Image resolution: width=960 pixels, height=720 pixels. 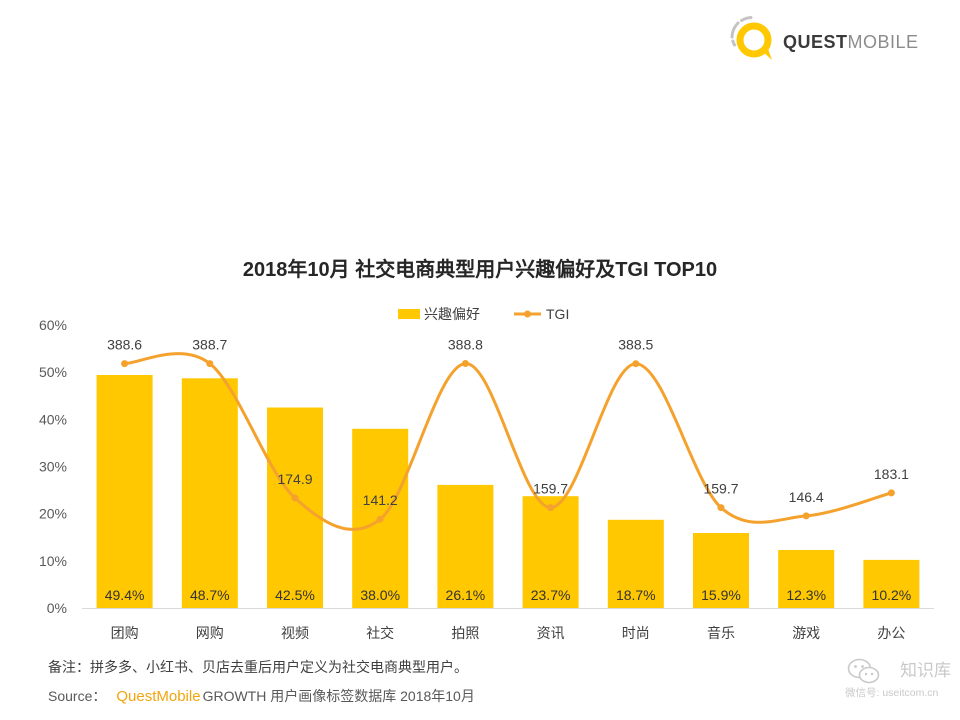 What do you see at coordinates (53, 514) in the screenshot?
I see `y-tick-label: 20%` at bounding box center [53, 514].